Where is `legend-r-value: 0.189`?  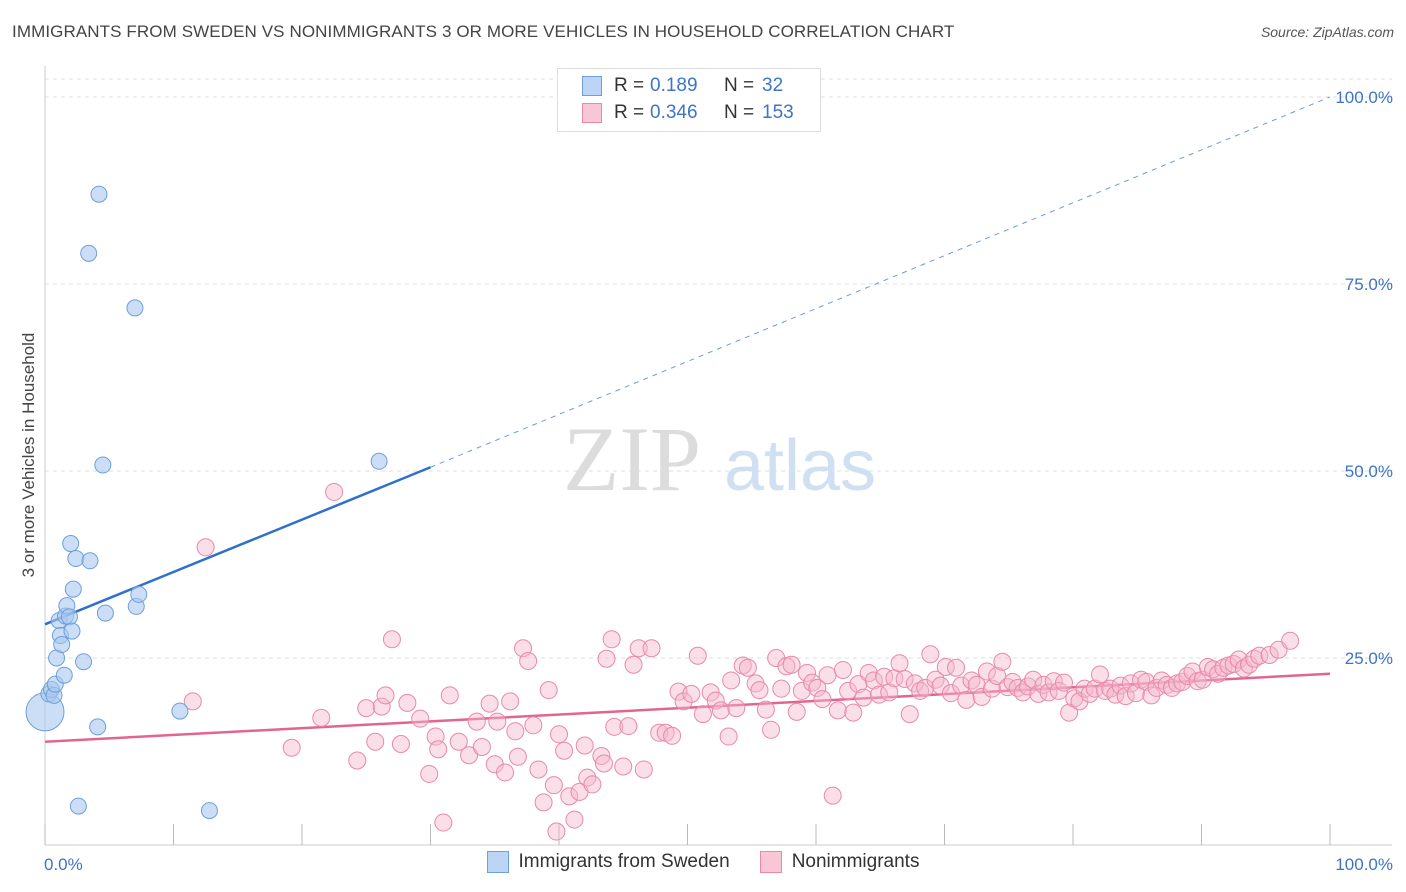
legend-r-value: 0.189 is located at coordinates (674, 85).